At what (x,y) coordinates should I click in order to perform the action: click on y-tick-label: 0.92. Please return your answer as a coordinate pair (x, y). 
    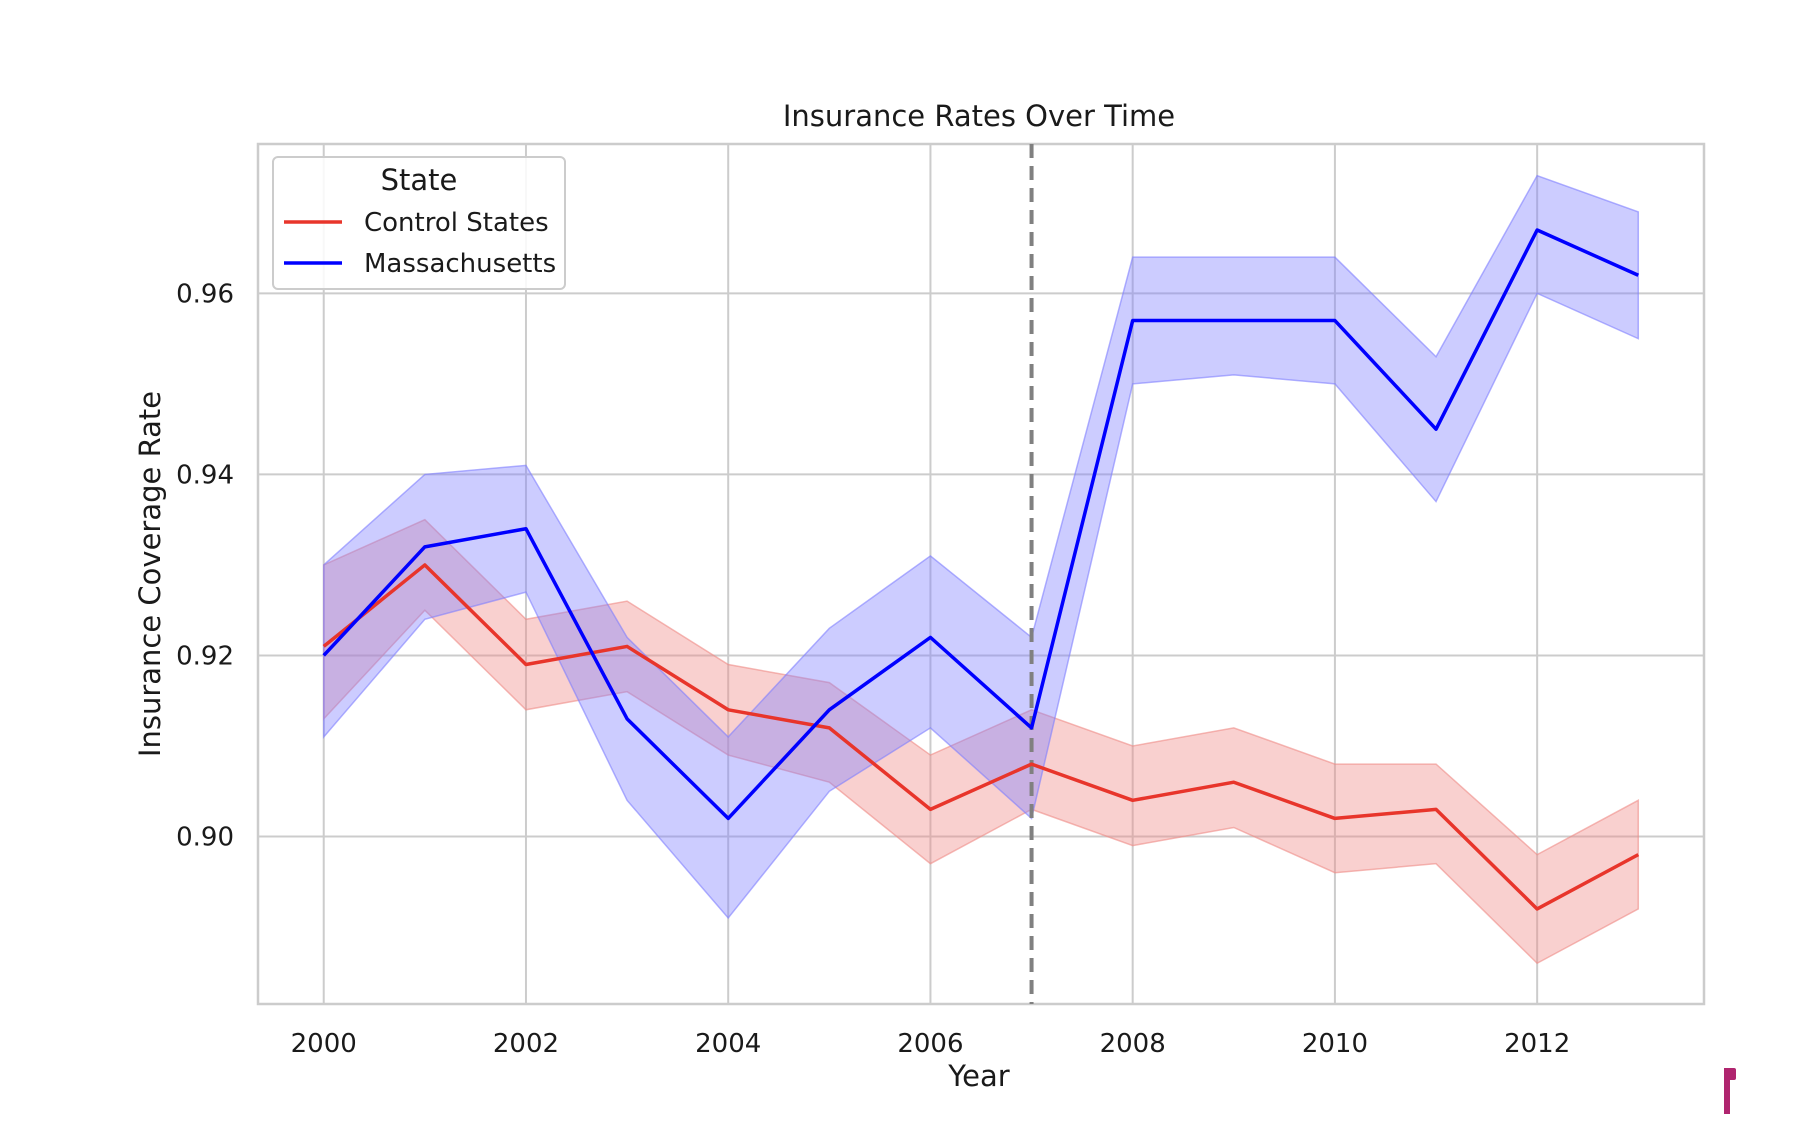
    Looking at the image, I should click on (205, 656).